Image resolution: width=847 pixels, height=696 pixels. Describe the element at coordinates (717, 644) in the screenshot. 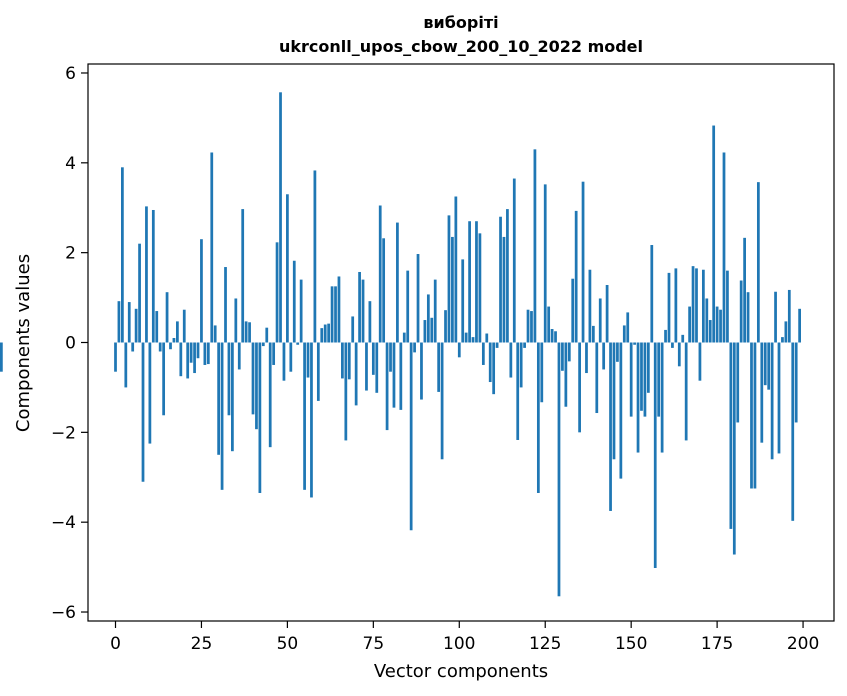

I see `x-tick-label: 175` at that location.